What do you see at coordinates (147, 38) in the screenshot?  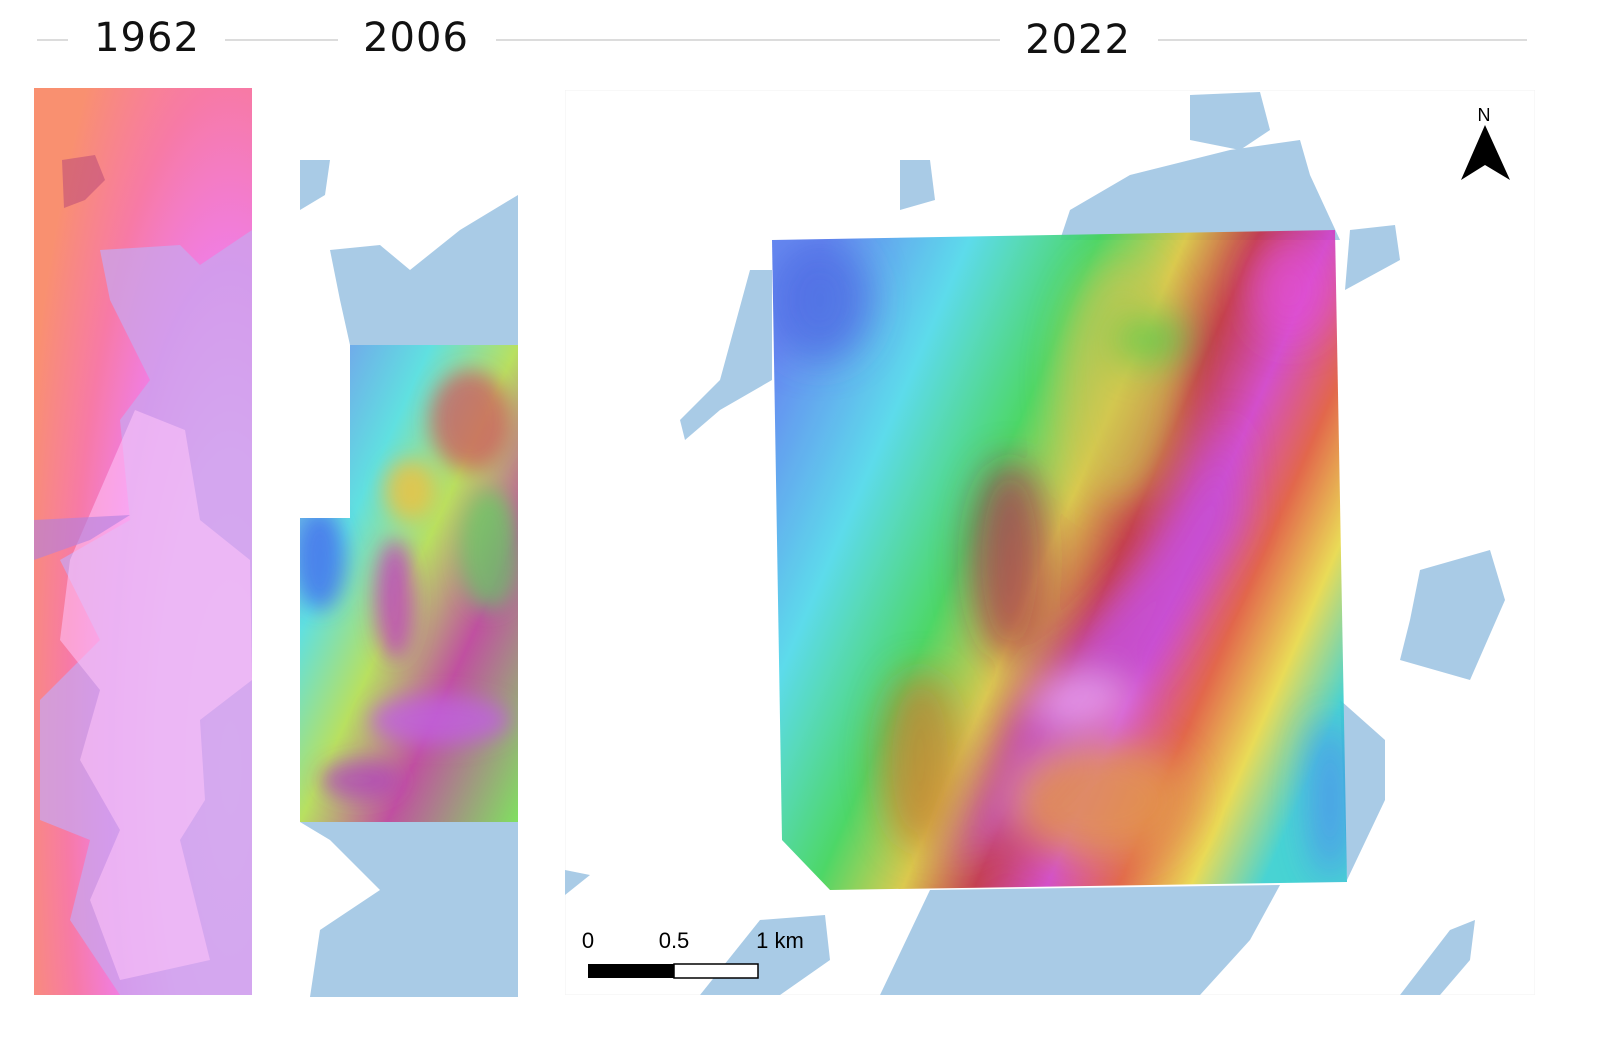 I see `panel-year: 1962` at bounding box center [147, 38].